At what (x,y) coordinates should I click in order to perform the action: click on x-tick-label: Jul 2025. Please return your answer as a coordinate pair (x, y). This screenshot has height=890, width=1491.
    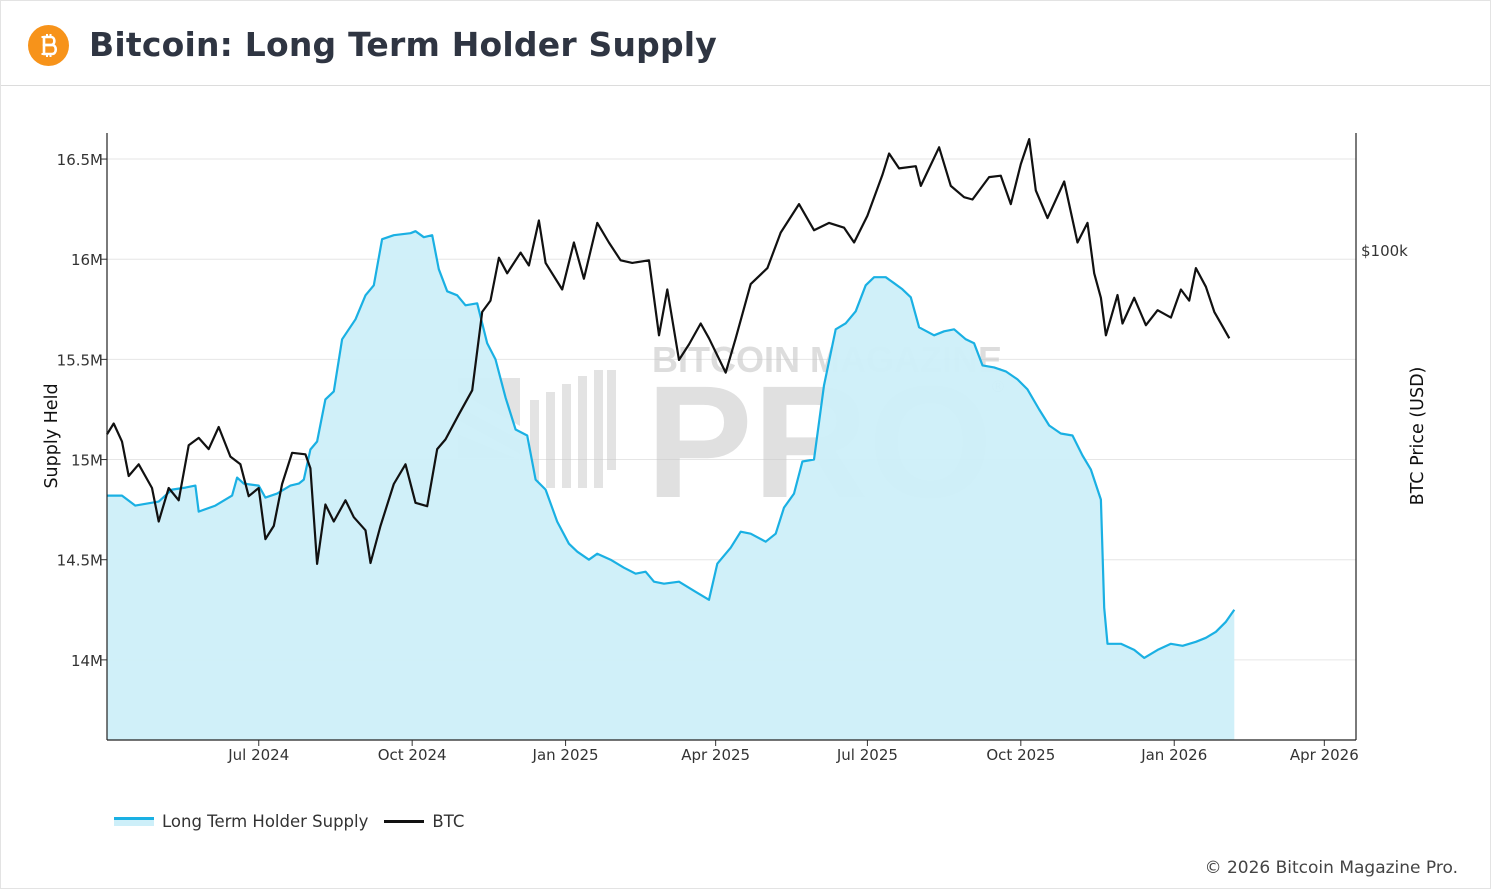
    Looking at the image, I should click on (867, 755).